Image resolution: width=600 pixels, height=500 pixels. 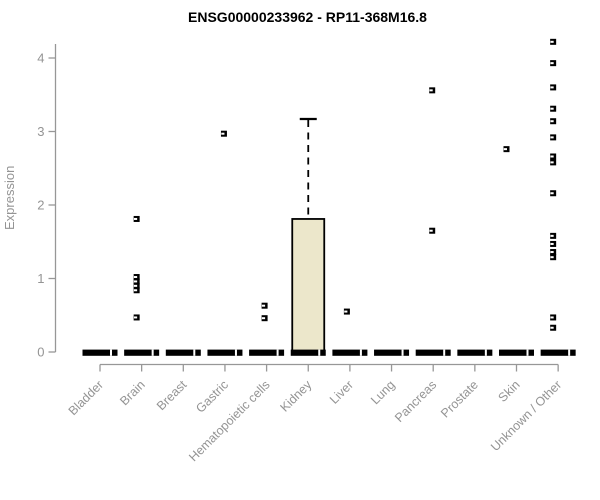 What do you see at coordinates (40, 131) in the screenshot?
I see `y-tick-label: 3` at bounding box center [40, 131].